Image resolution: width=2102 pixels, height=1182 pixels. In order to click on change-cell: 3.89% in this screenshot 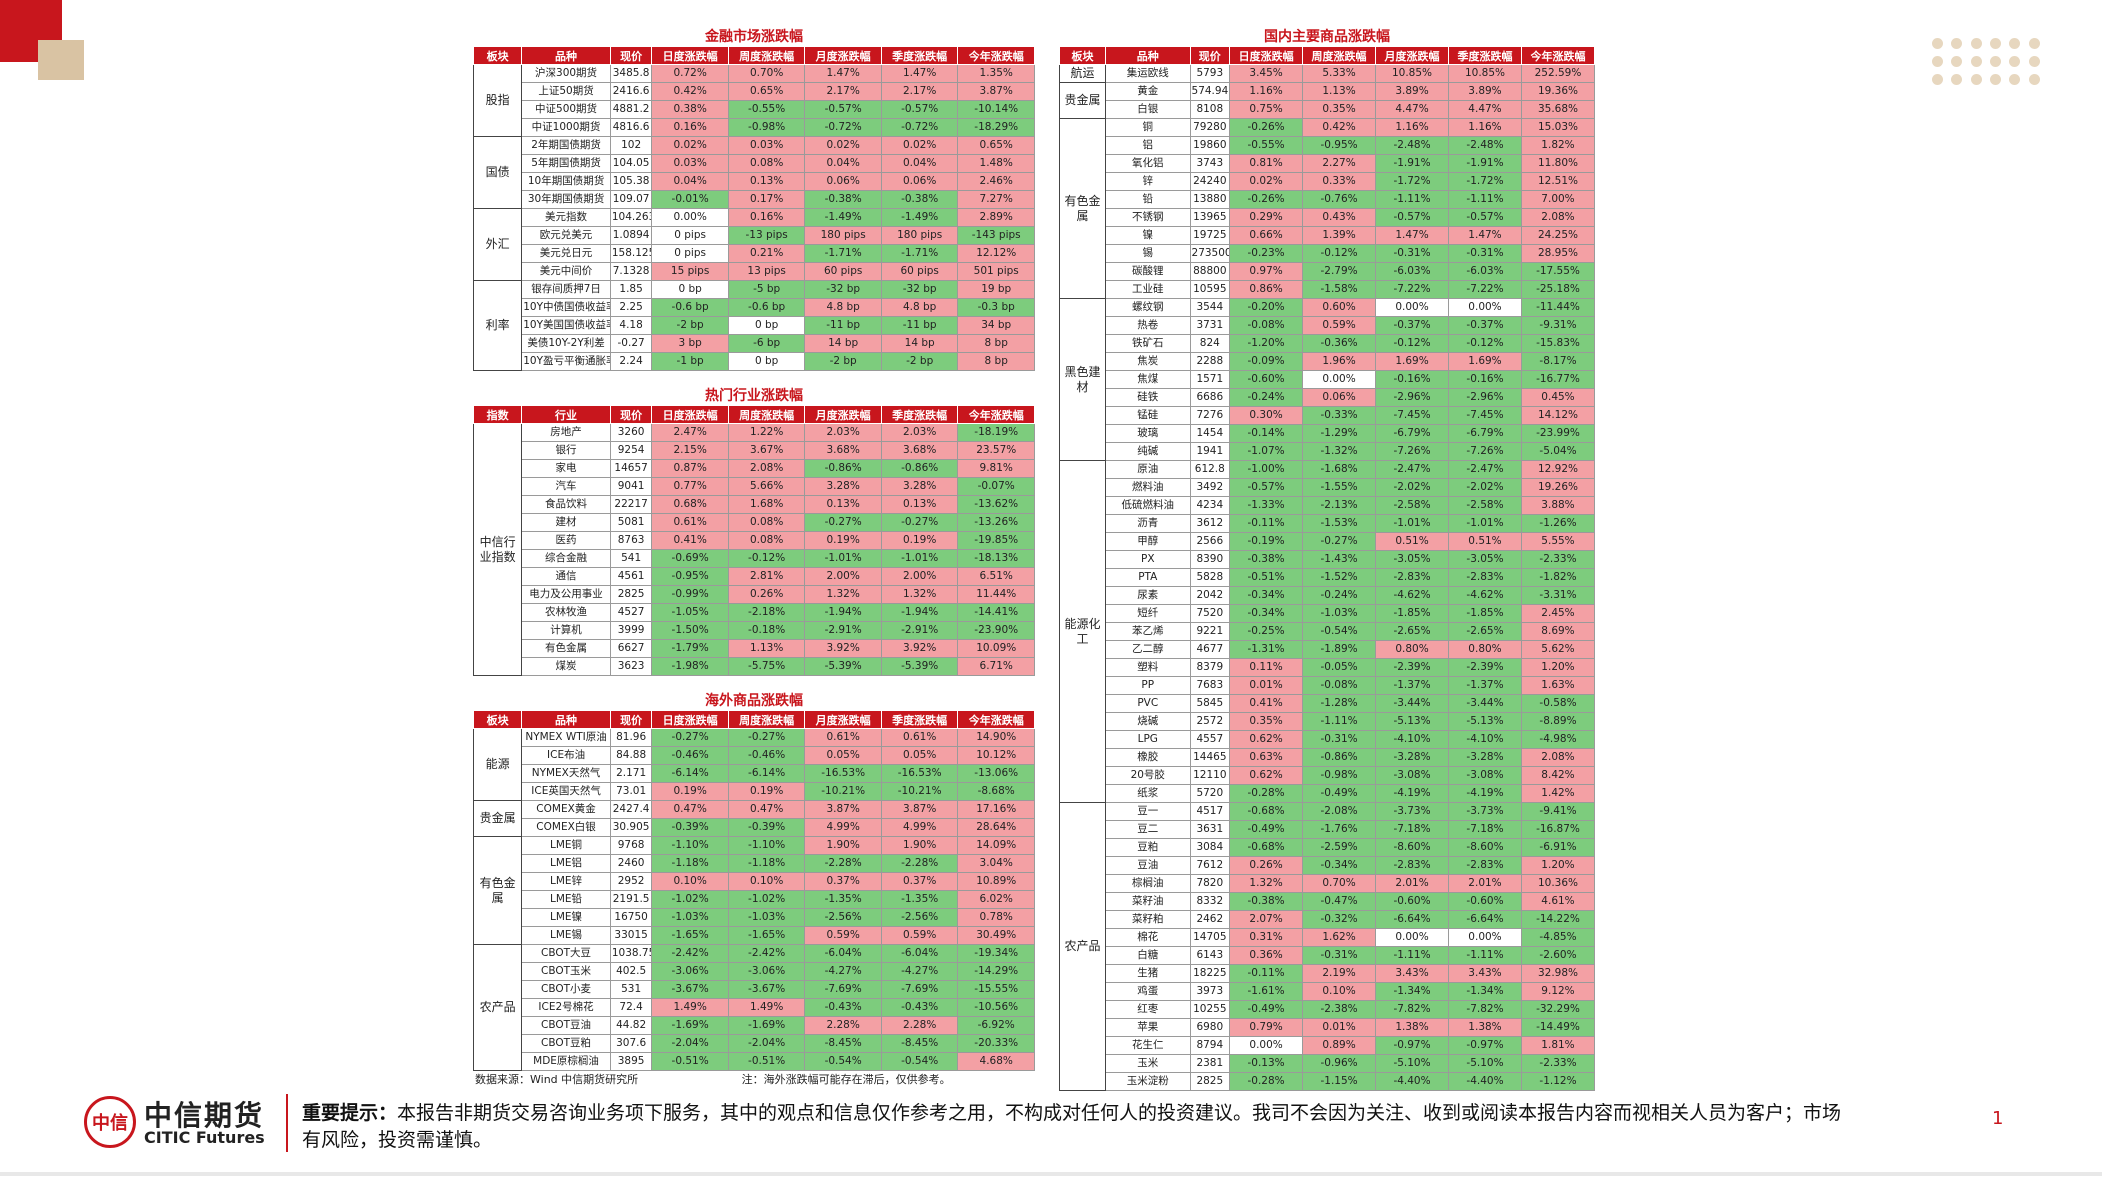, I will do `click(1412, 91)`.